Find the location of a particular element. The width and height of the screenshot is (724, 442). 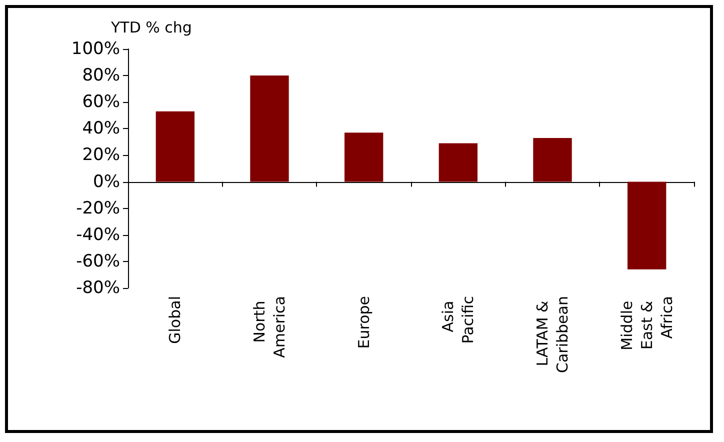

y-axis-title: YTD % chg is located at coordinates (151, 27).